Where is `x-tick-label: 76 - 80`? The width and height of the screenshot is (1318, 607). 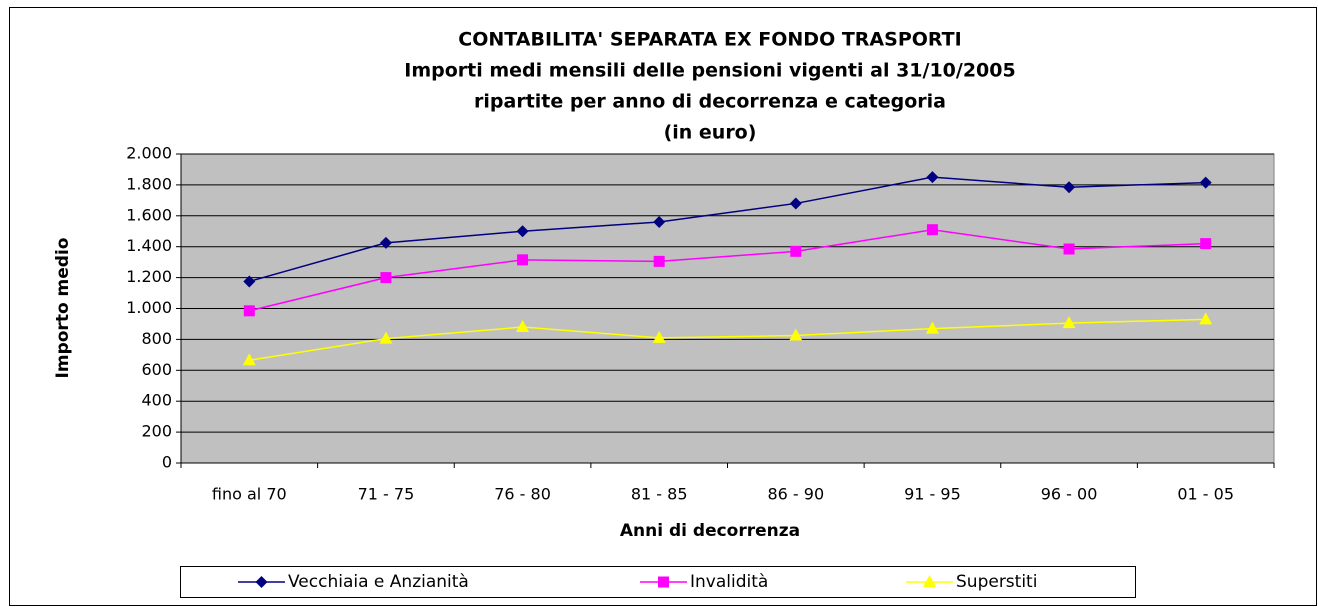 x-tick-label: 76 - 80 is located at coordinates (522, 494).